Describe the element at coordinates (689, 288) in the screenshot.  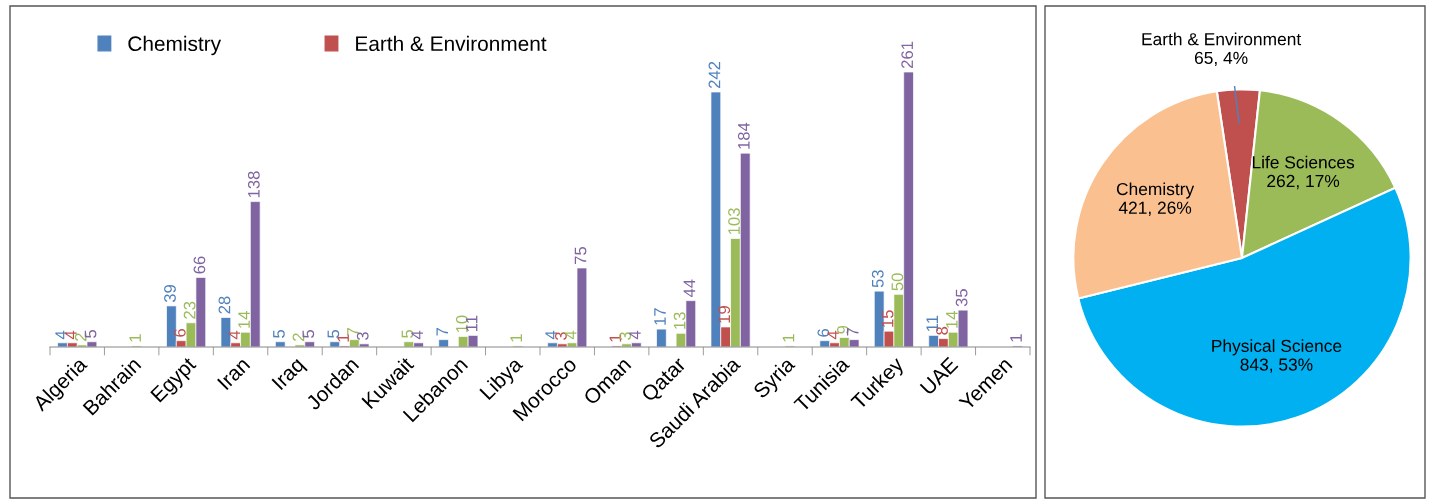
I see `data-label: 44` at that location.